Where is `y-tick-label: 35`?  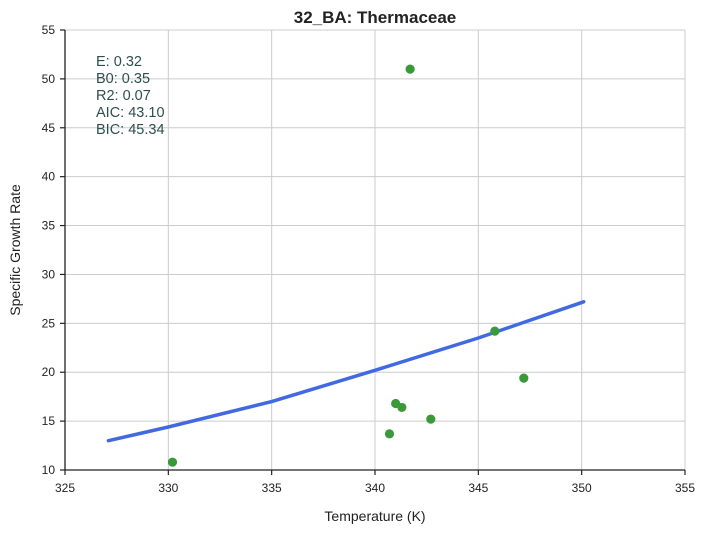 y-tick-label: 35 is located at coordinates (49, 226).